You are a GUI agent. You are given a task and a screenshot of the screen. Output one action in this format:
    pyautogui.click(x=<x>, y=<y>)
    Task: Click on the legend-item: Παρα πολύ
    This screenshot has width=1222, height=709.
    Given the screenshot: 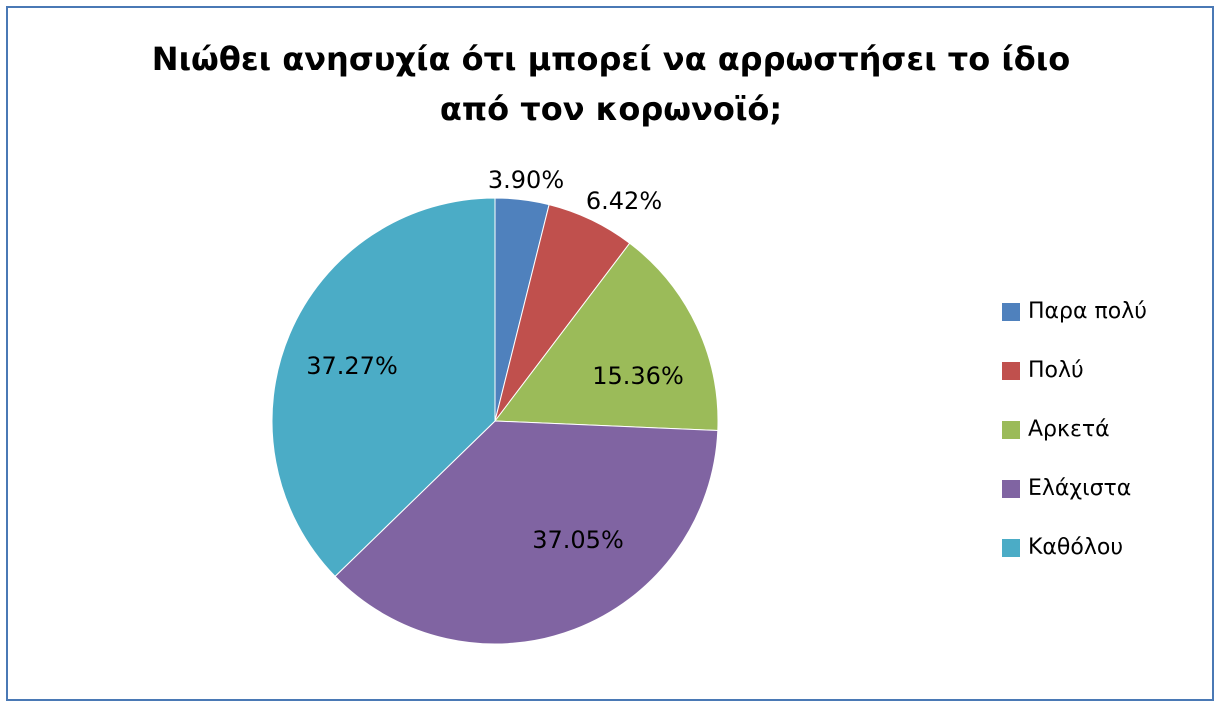 What is the action you would take?
    pyautogui.click(x=1102, y=311)
    